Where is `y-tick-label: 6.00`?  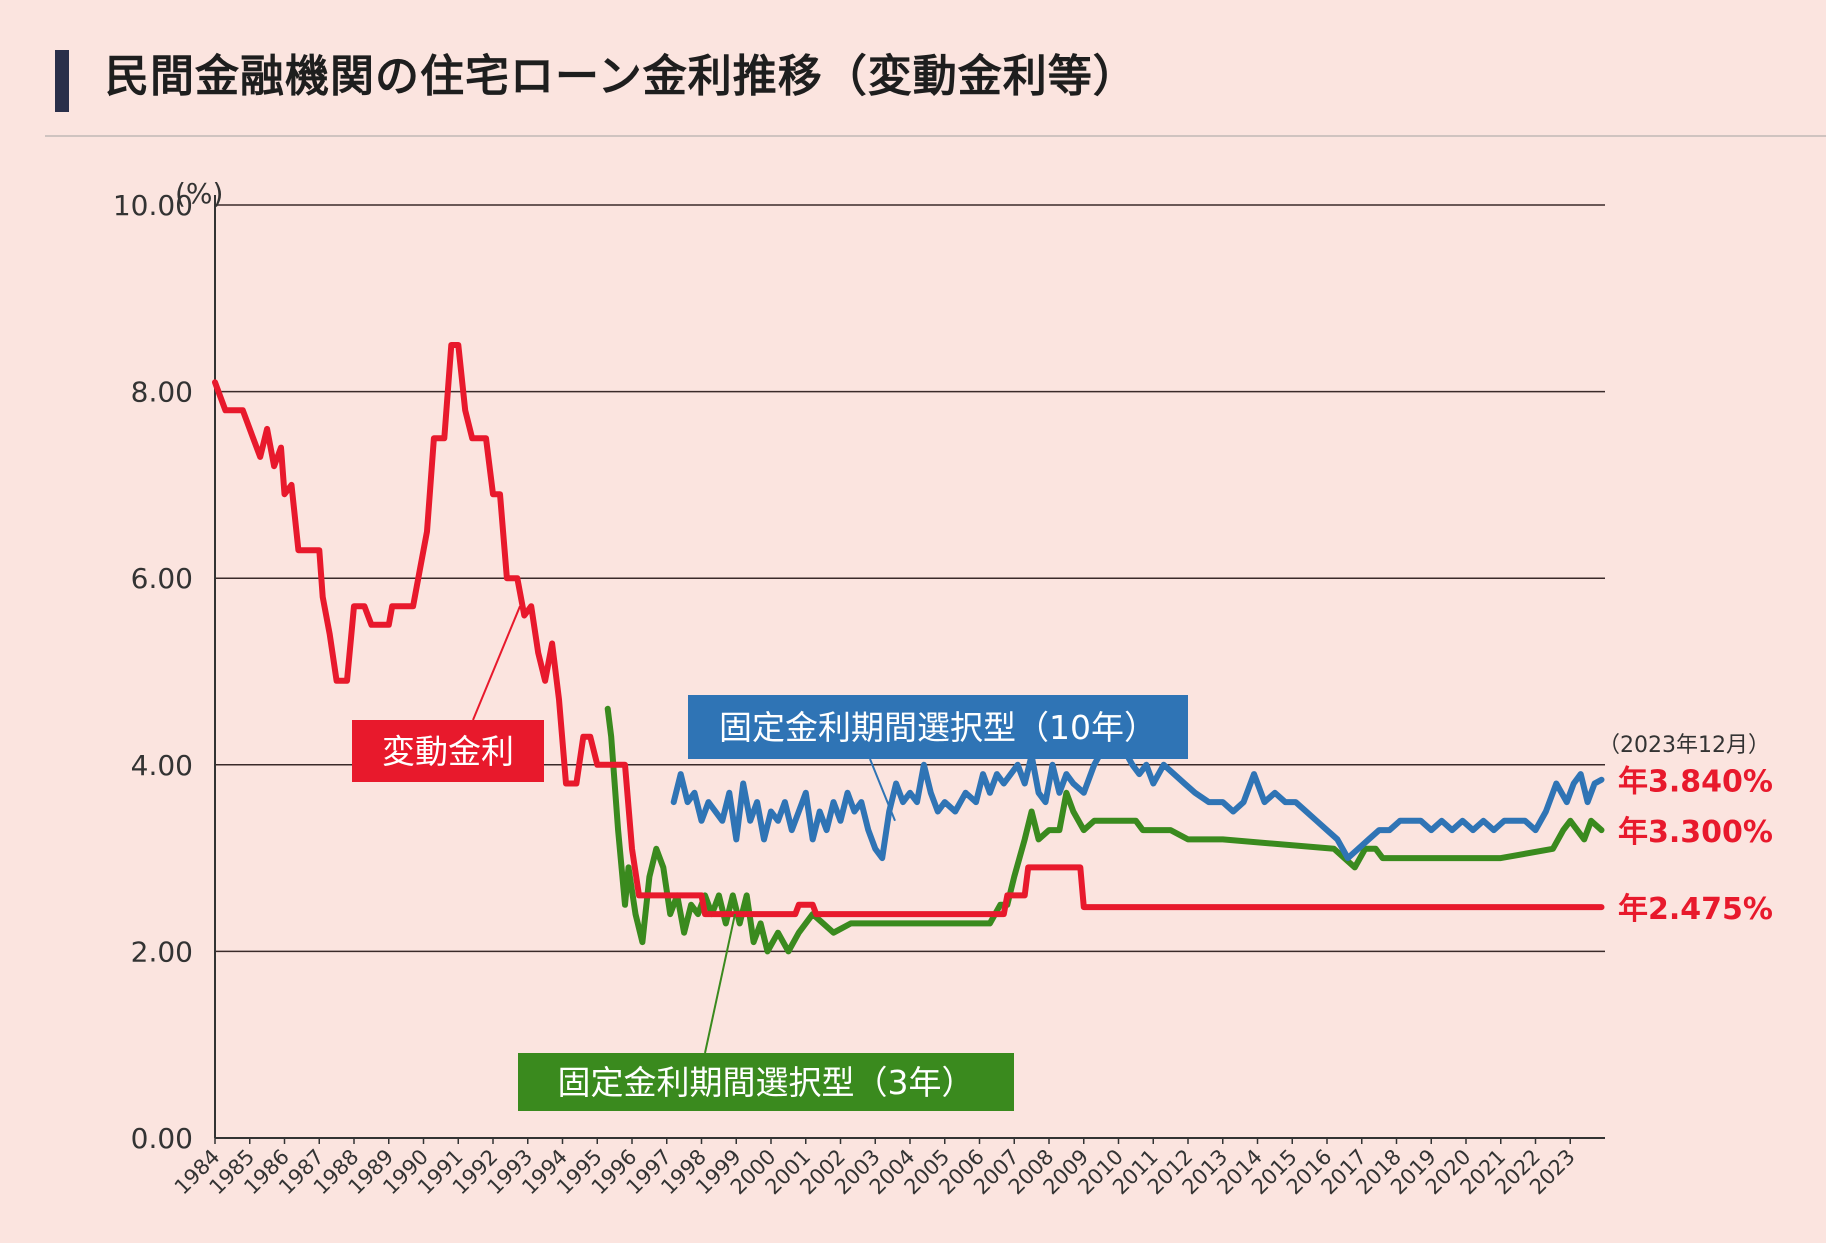
y-tick-label: 6.00 is located at coordinates (162, 578).